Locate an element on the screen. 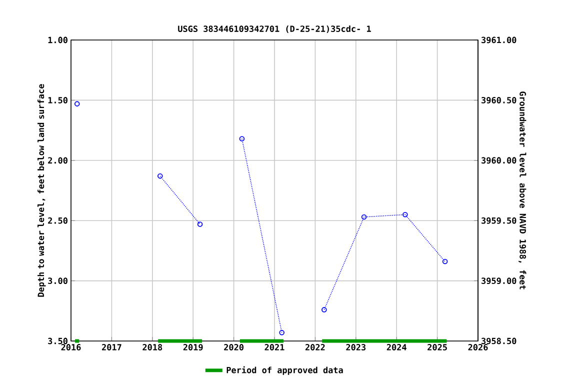 Image resolution: width=576 pixels, height=384 pixels. x-tick-label: 2016 is located at coordinates (71, 347).